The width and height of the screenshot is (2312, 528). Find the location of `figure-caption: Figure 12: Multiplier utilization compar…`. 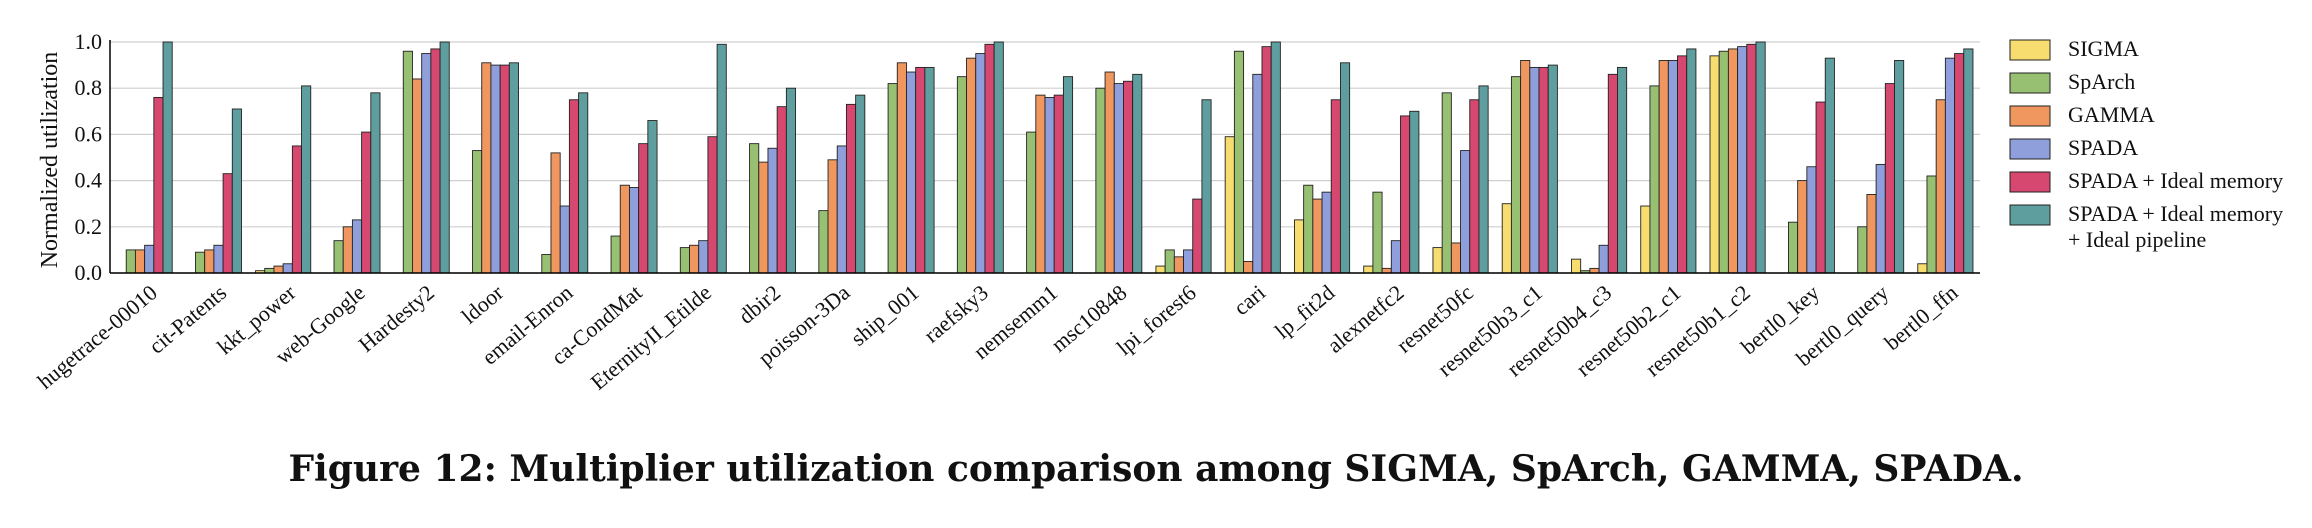

figure-caption: Figure 12: Multiplier utilization compar… is located at coordinates (1156, 469).